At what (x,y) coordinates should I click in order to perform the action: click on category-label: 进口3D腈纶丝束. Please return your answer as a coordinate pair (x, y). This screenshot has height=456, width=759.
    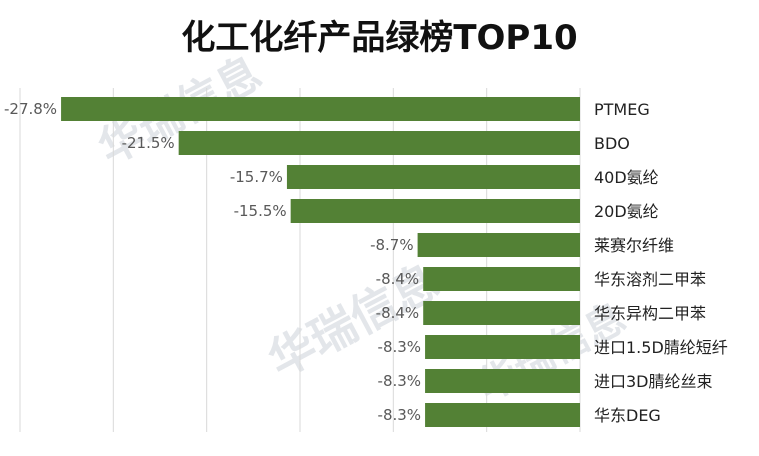
    Looking at the image, I should click on (653, 381).